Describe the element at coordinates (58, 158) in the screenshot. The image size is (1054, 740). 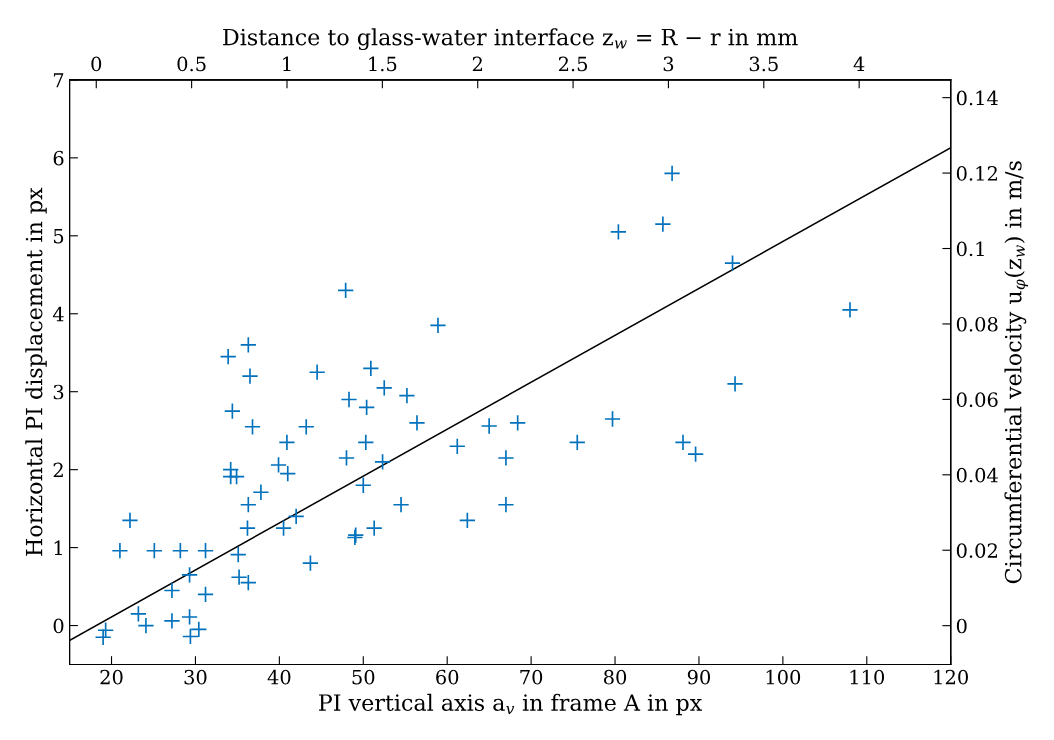
I see `y-tick-label: 6` at that location.